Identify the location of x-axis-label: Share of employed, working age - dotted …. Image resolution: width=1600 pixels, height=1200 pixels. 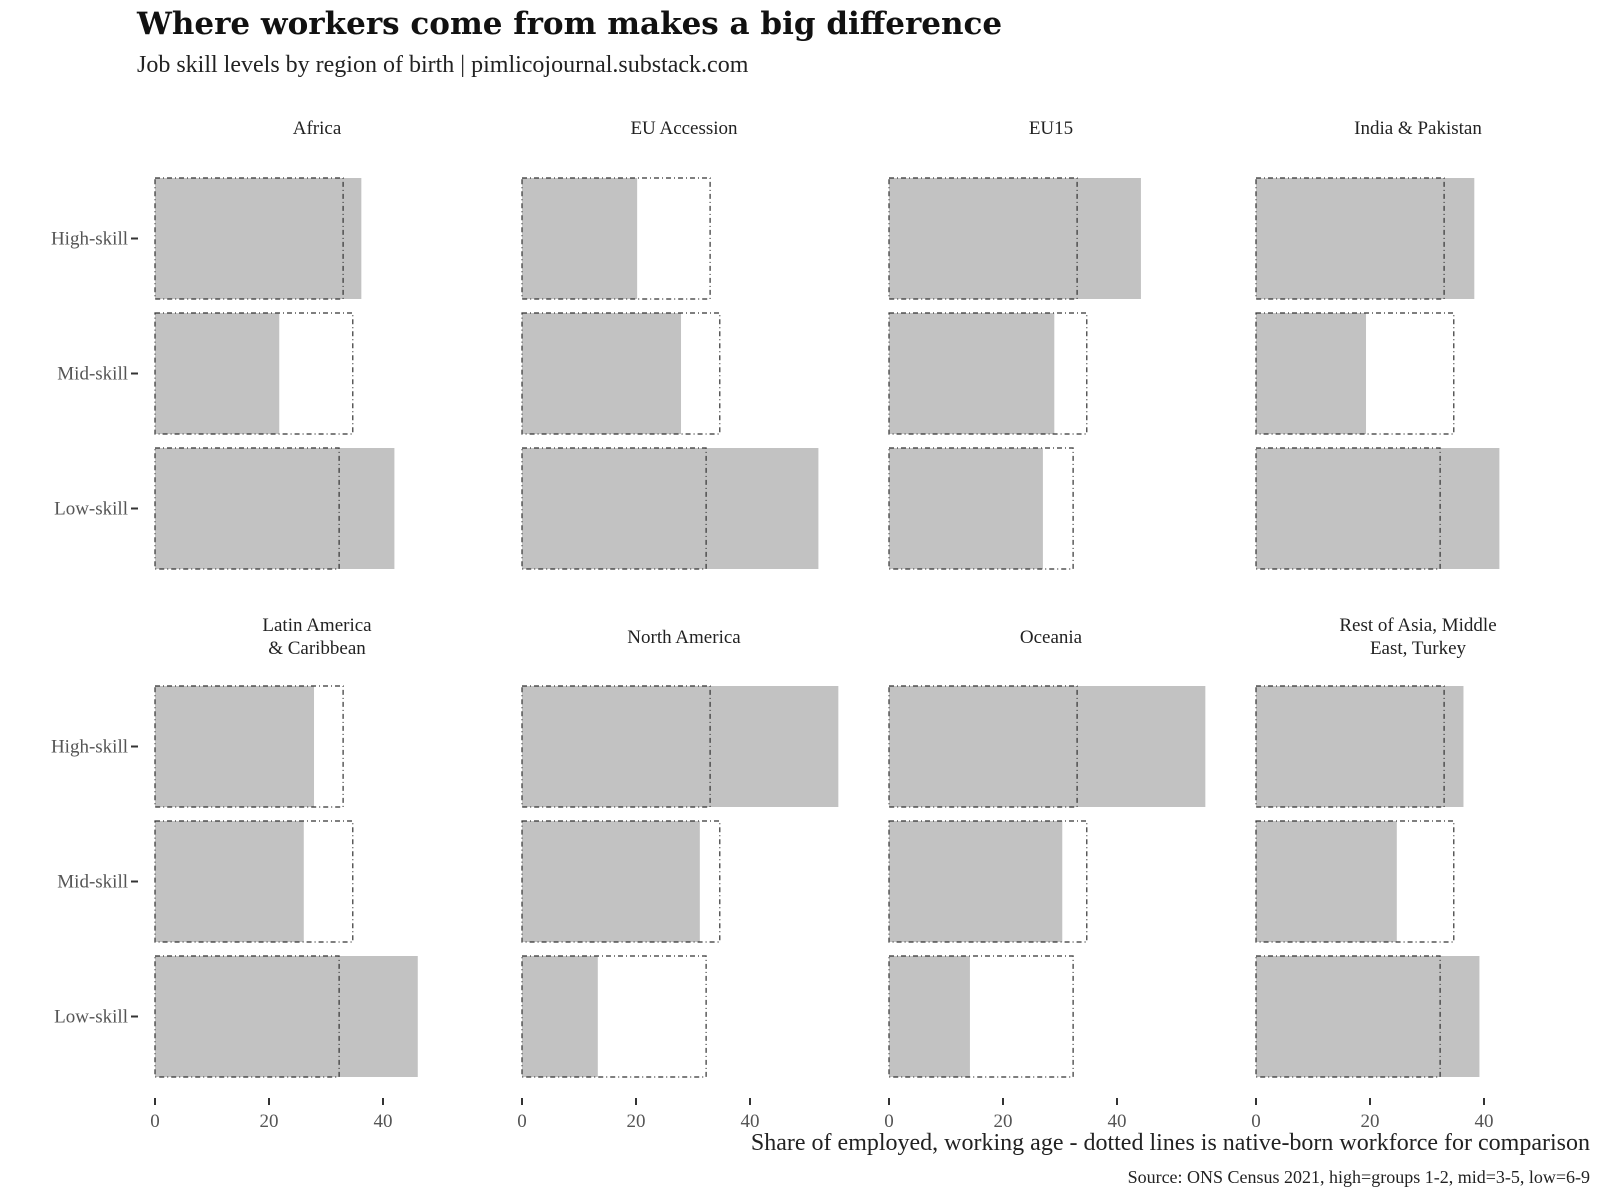
(1170, 1143).